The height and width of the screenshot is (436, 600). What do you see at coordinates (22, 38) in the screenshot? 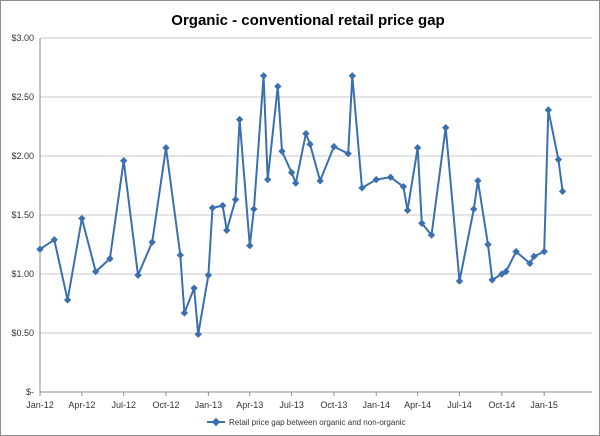
I see `y-tick-label: $3.00` at bounding box center [22, 38].